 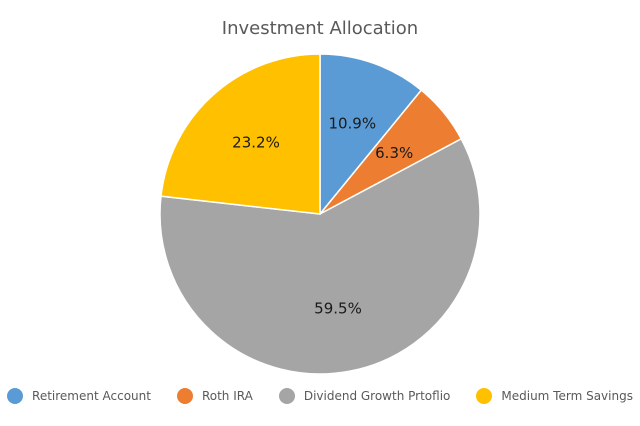 I want to click on legend-label: Medium Term Savings, so click(x=567, y=396).